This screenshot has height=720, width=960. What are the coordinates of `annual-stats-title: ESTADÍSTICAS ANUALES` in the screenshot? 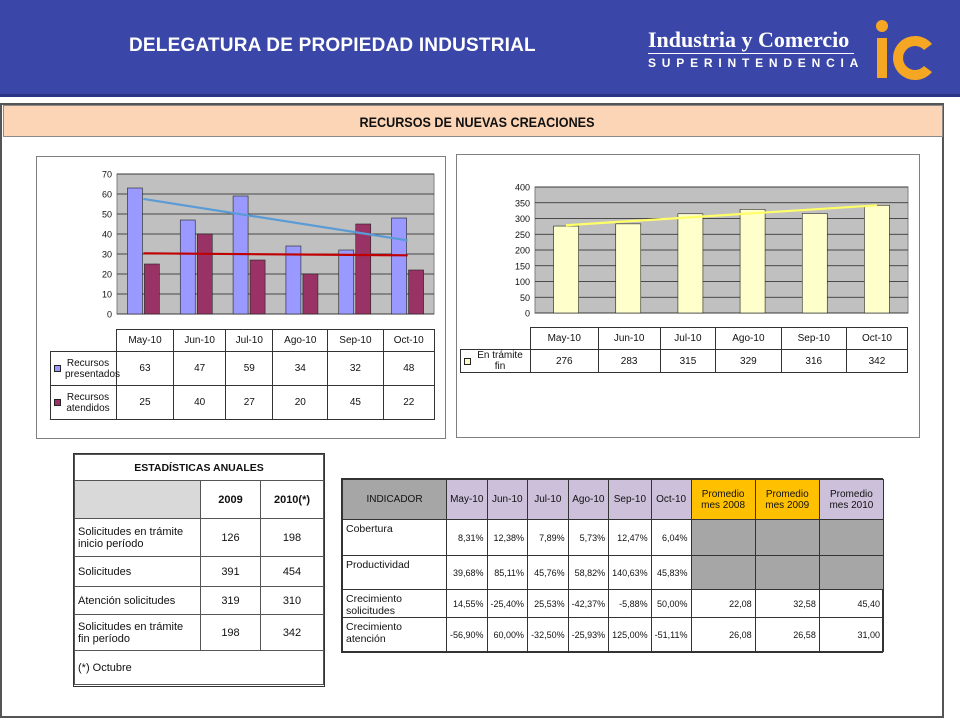 It's located at (199, 467).